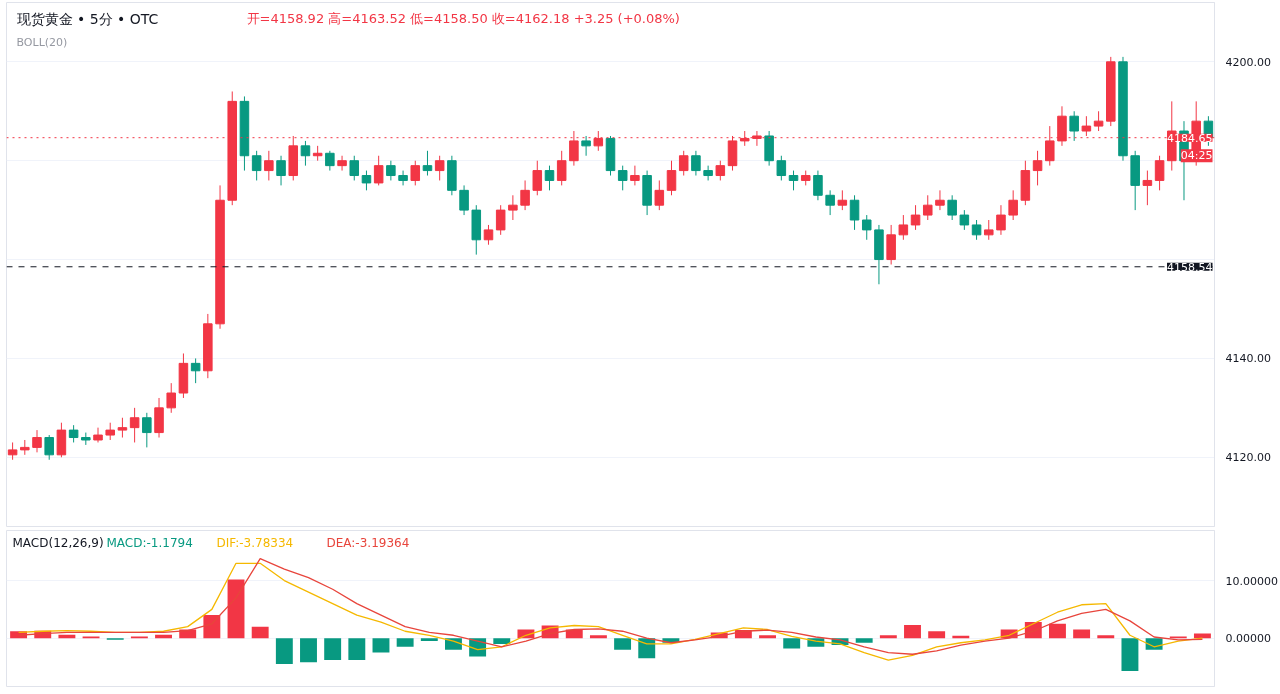 Image resolution: width=1280 pixels, height=694 pixels. I want to click on ref-line-label: 4158.54, so click(1190, 267).